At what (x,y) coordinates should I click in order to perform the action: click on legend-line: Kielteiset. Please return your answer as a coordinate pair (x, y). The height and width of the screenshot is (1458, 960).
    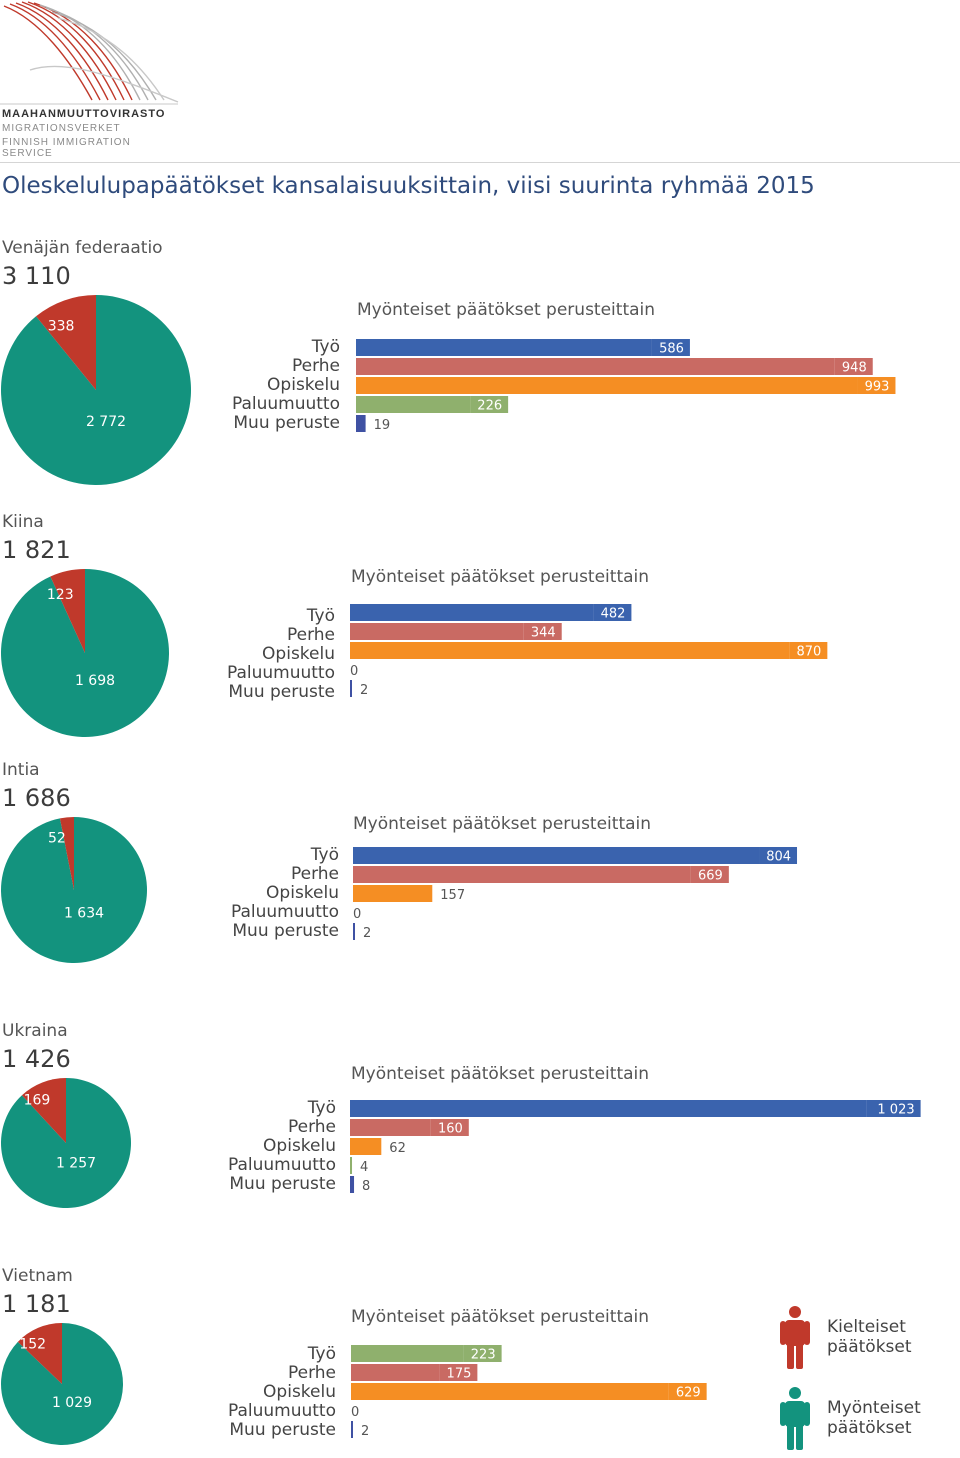
    Looking at the image, I should click on (866, 1327).